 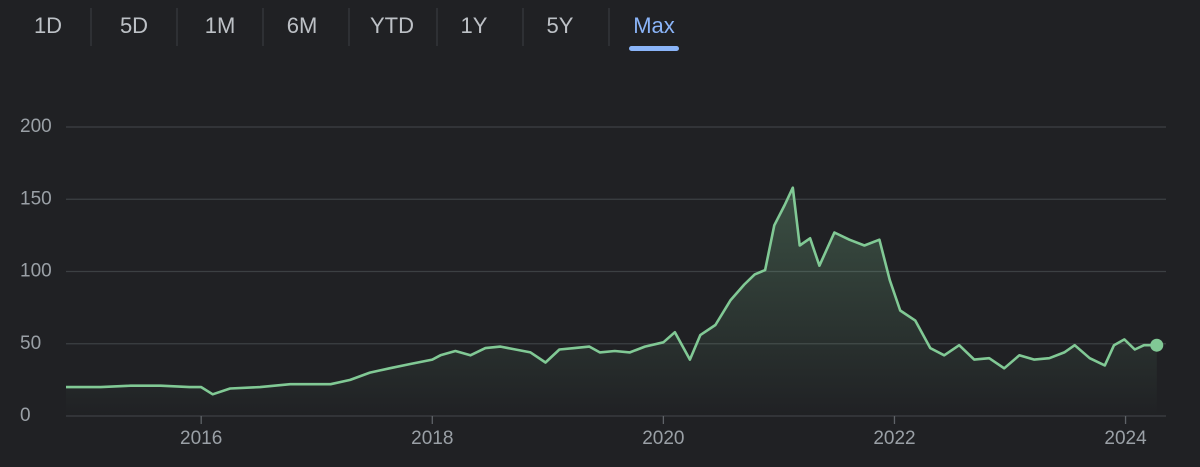 I want to click on y-tick-label: 150, so click(x=36, y=198).